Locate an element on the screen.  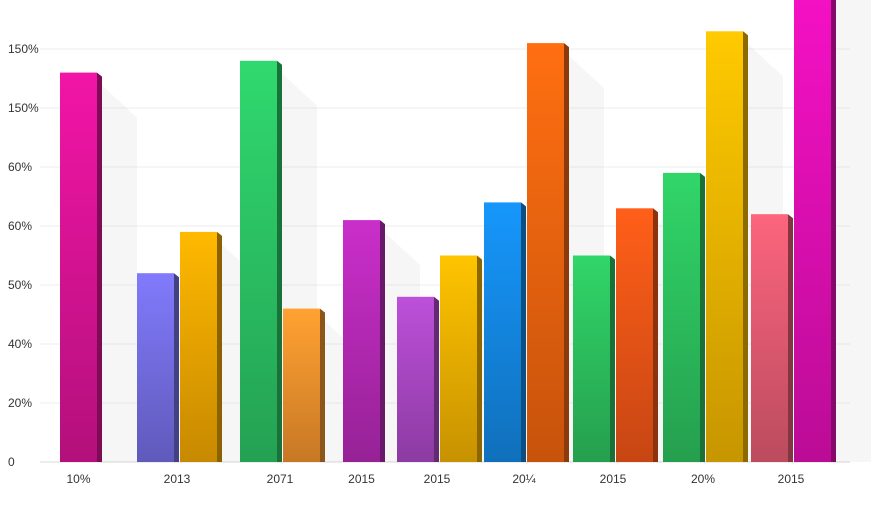
y-tick-label: 20% is located at coordinates (20, 403).